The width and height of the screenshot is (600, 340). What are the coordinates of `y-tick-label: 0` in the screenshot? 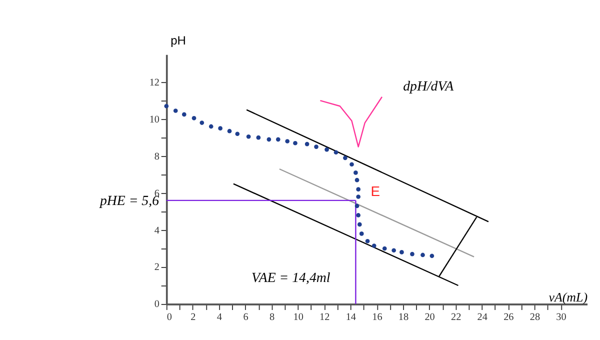 It's located at (157, 304).